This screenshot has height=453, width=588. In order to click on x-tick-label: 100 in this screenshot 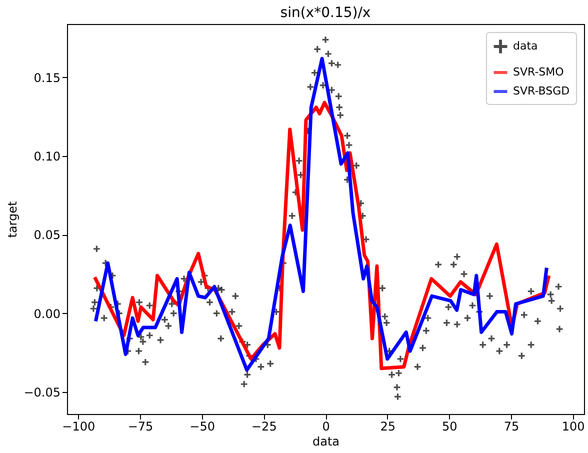, I will do `click(573, 427)`.